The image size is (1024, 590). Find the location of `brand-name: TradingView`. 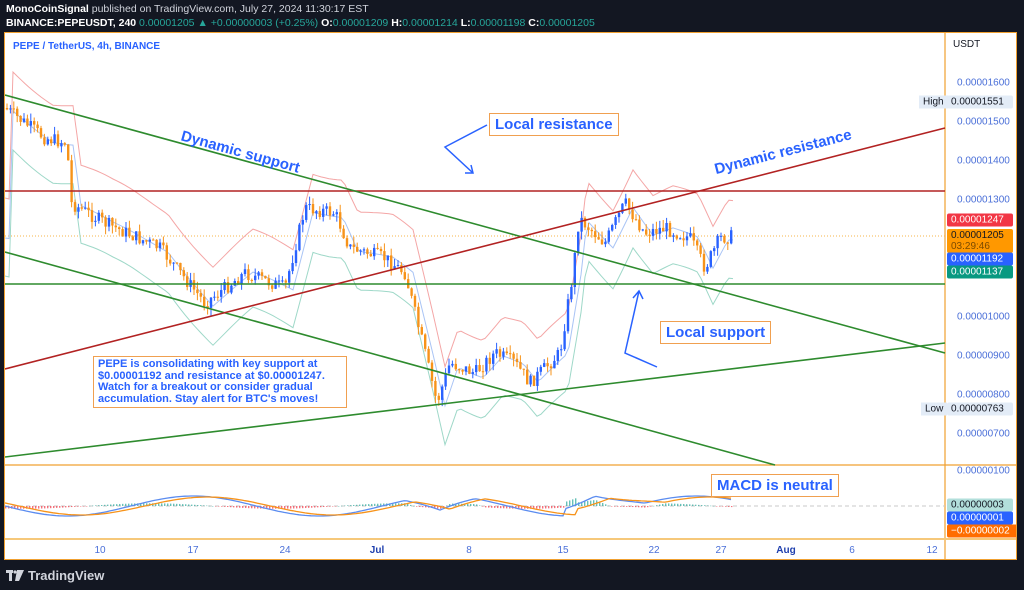

brand-name: TradingView is located at coordinates (66, 575).